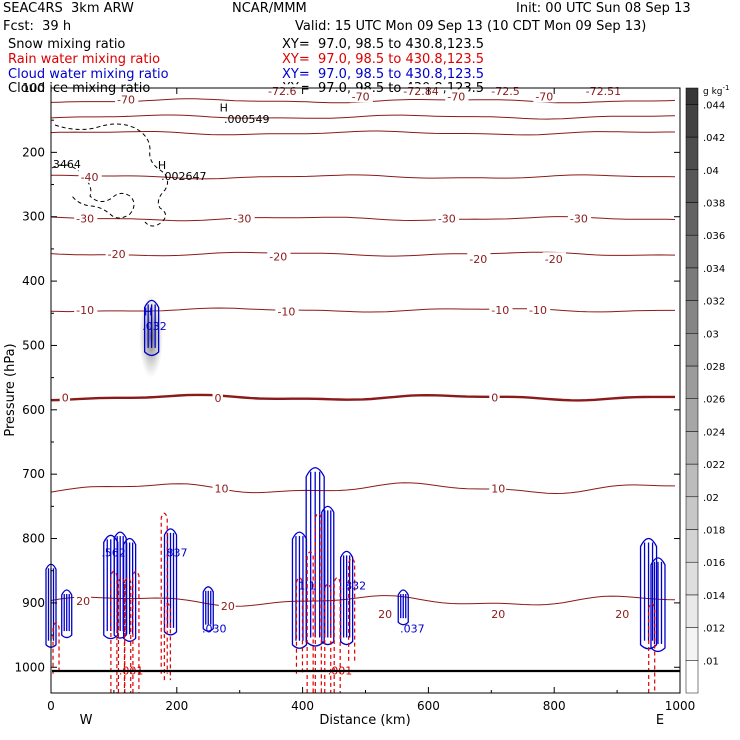  What do you see at coordinates (88, 74) in the screenshot?
I see `field-label-cloud-water: Cloud water mixing ratio` at bounding box center [88, 74].